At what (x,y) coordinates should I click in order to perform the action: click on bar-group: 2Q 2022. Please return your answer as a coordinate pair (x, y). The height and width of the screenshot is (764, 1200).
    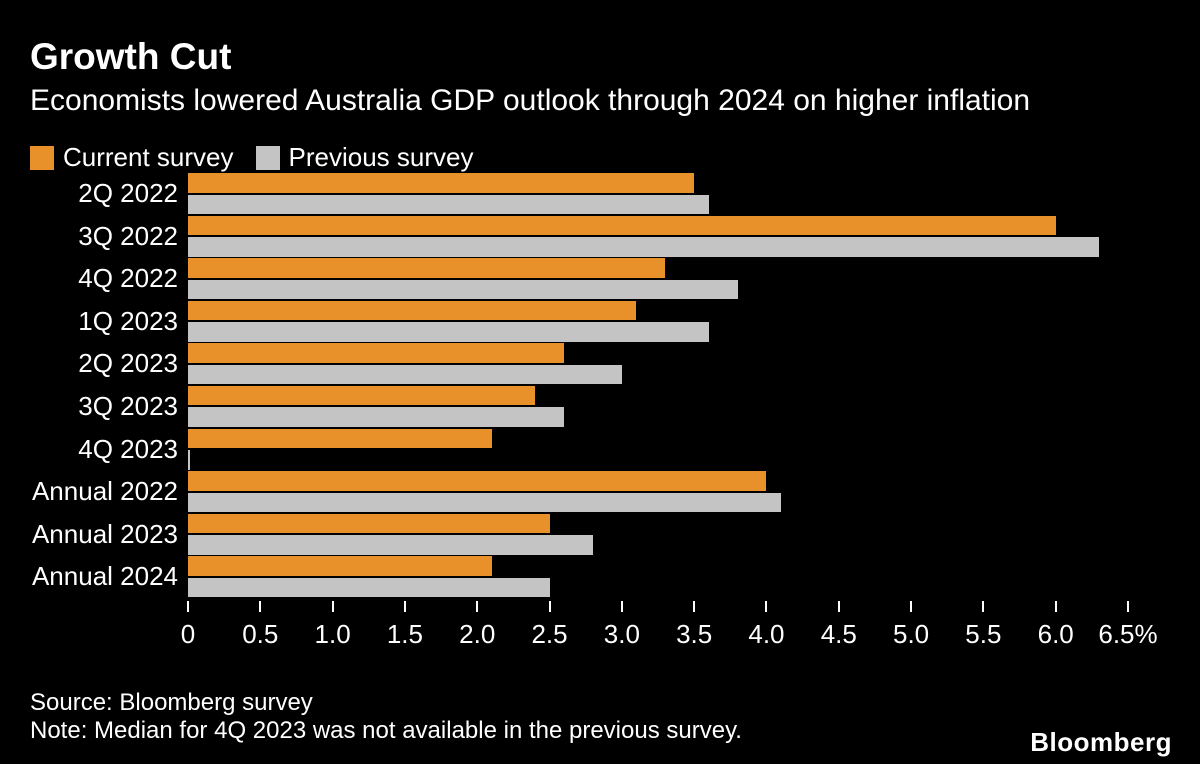
    Looking at the image, I should click on (579, 194).